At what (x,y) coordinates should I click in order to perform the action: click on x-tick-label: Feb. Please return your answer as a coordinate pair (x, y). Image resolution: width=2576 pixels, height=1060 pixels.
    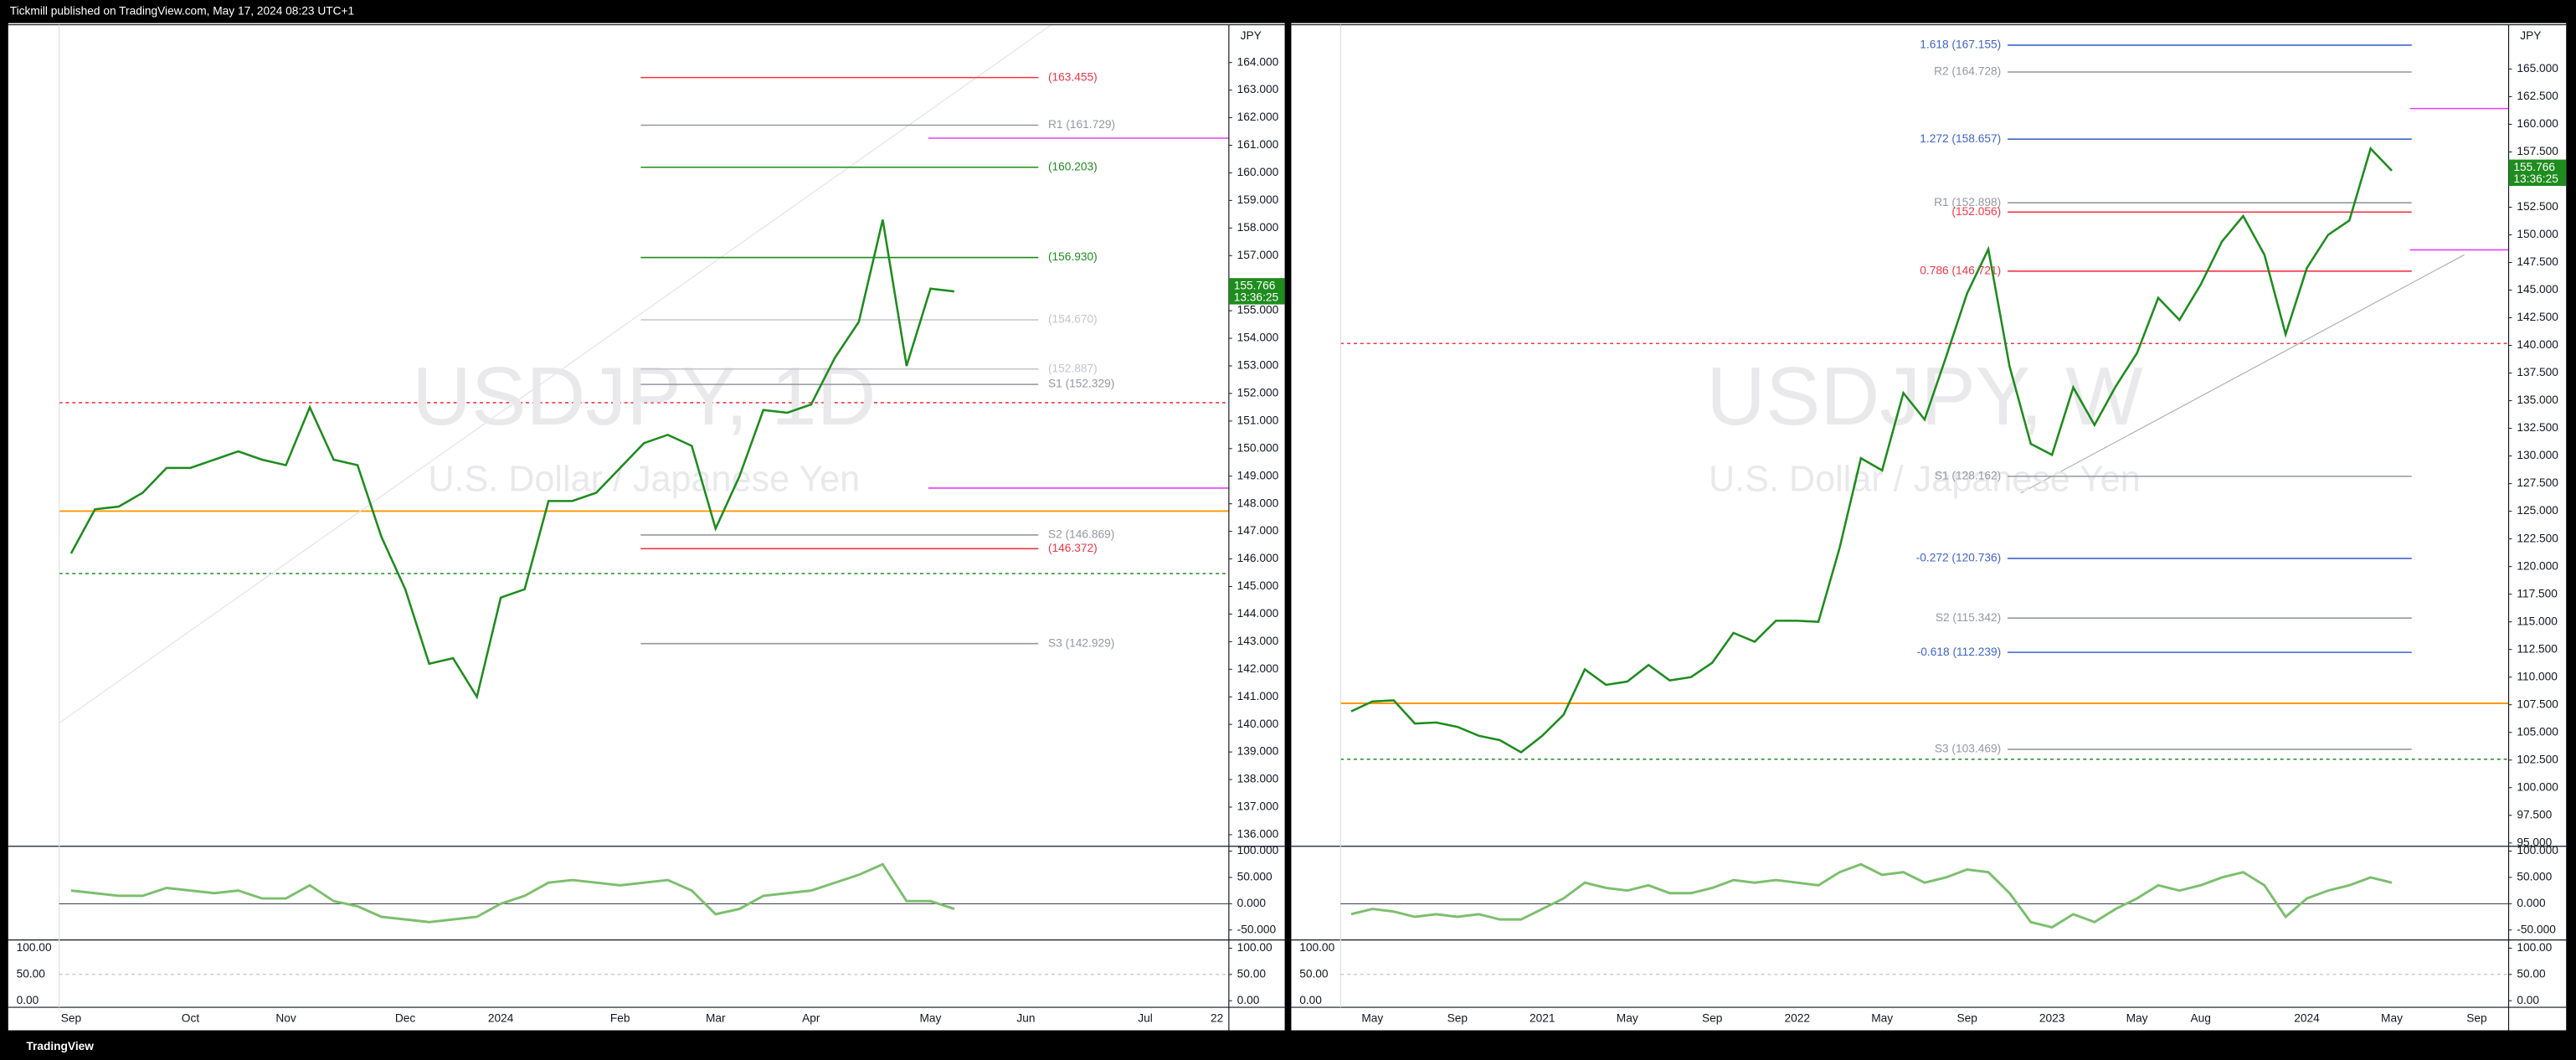
    Looking at the image, I should click on (620, 1018).